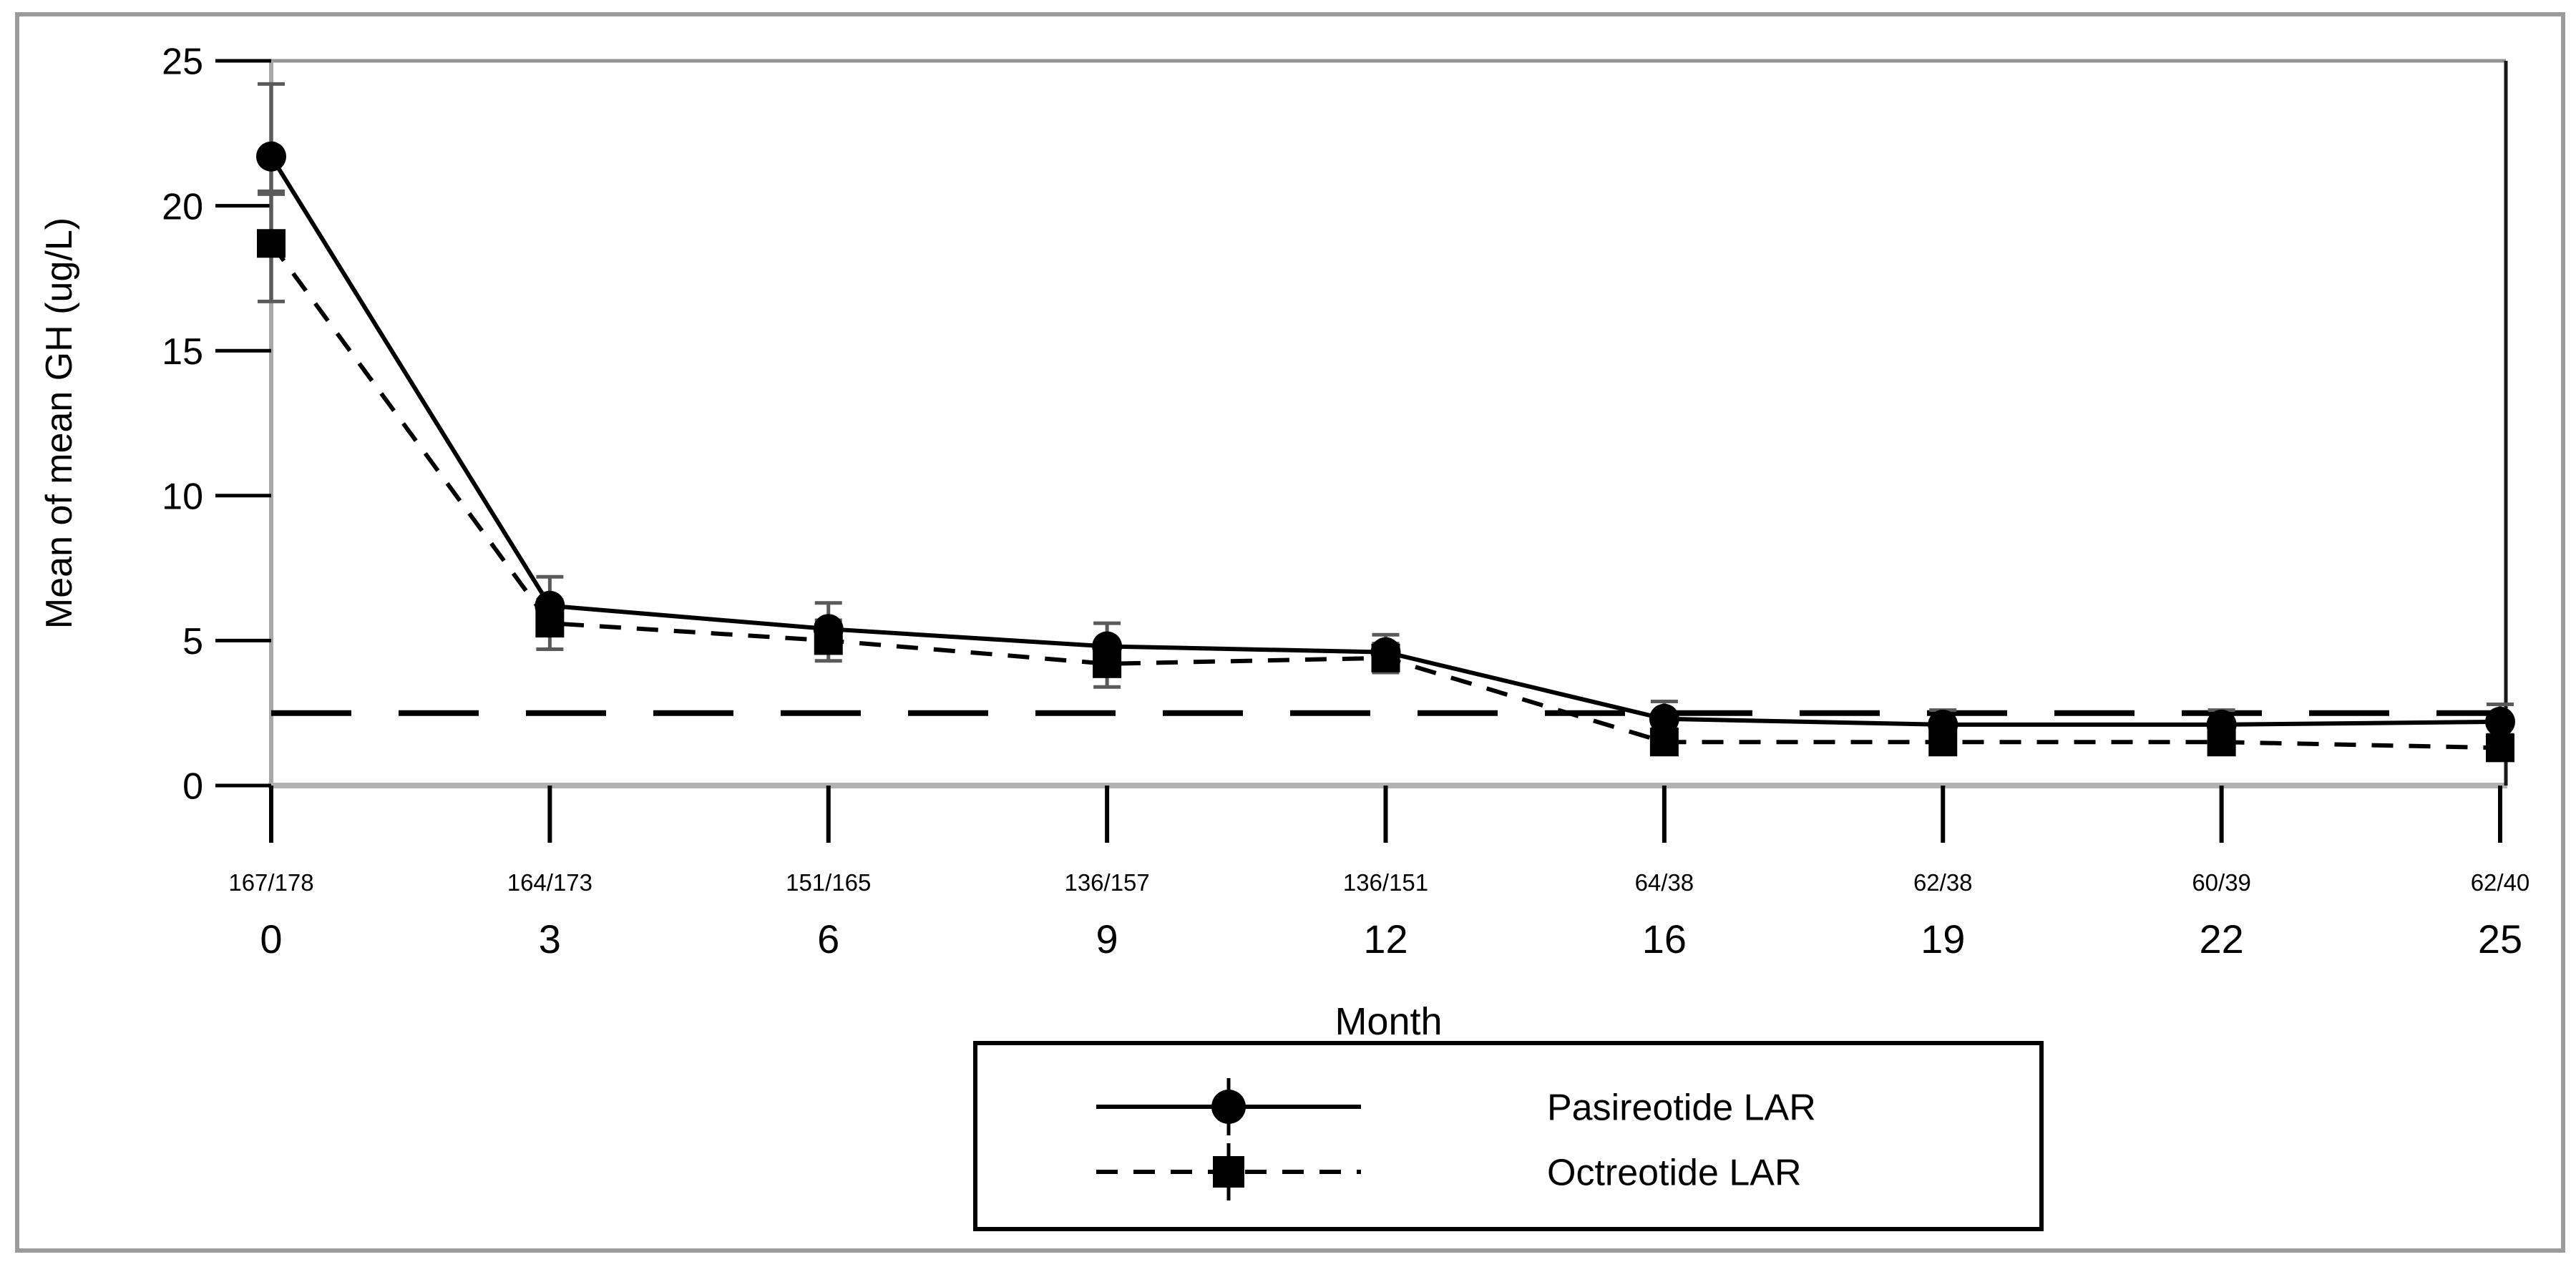  What do you see at coordinates (1943, 939) in the screenshot?
I see `x-month-label: 19` at bounding box center [1943, 939].